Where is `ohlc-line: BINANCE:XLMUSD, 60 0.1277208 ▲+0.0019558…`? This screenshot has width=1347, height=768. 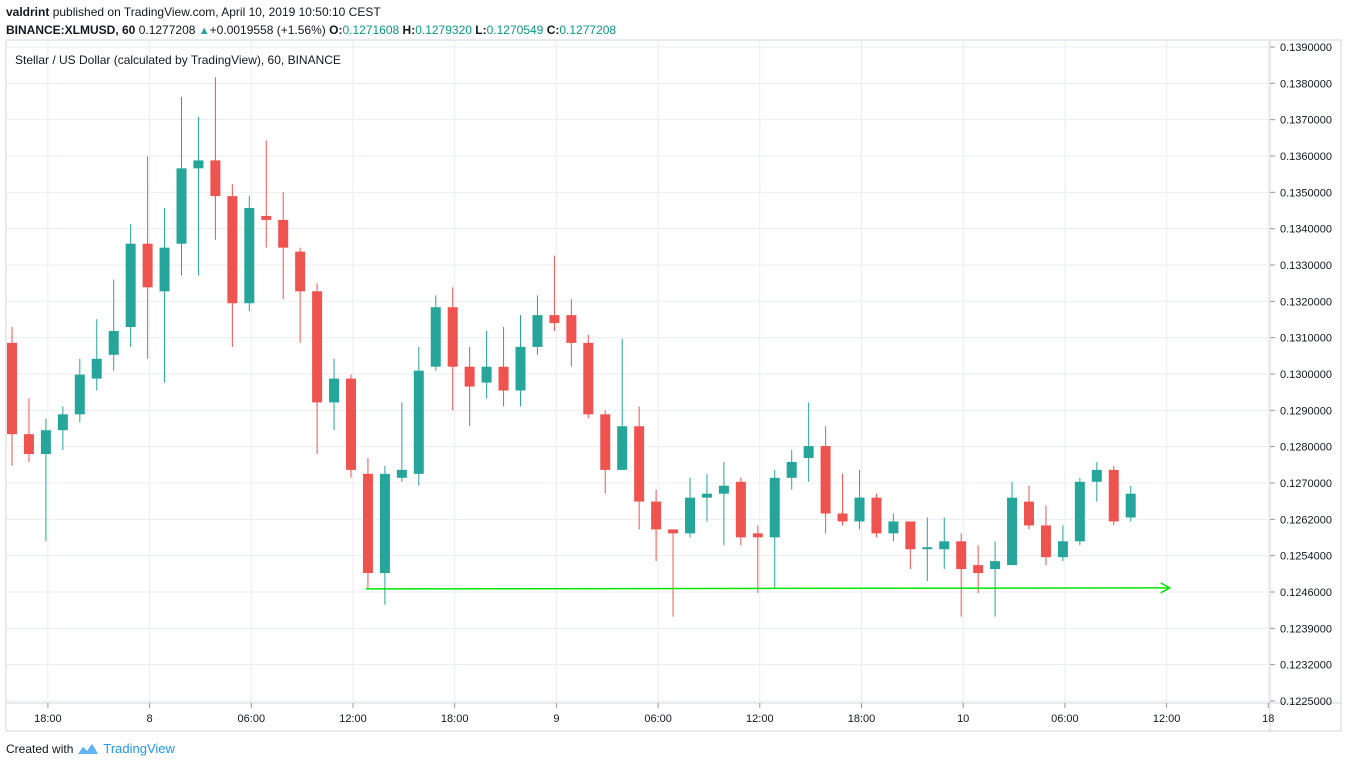
ohlc-line: BINANCE:XLMUSD, 60 0.1277208 ▲+0.0019558… is located at coordinates (311, 31).